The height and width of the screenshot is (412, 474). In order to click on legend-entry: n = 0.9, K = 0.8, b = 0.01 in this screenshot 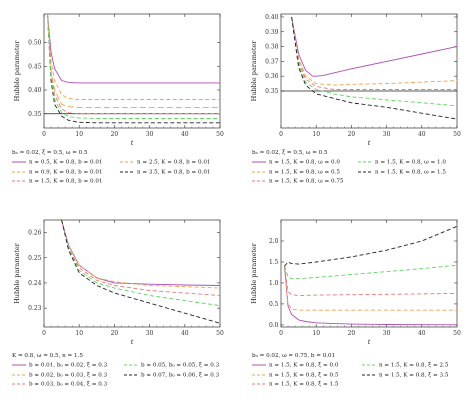, I will do `click(57, 173)`.